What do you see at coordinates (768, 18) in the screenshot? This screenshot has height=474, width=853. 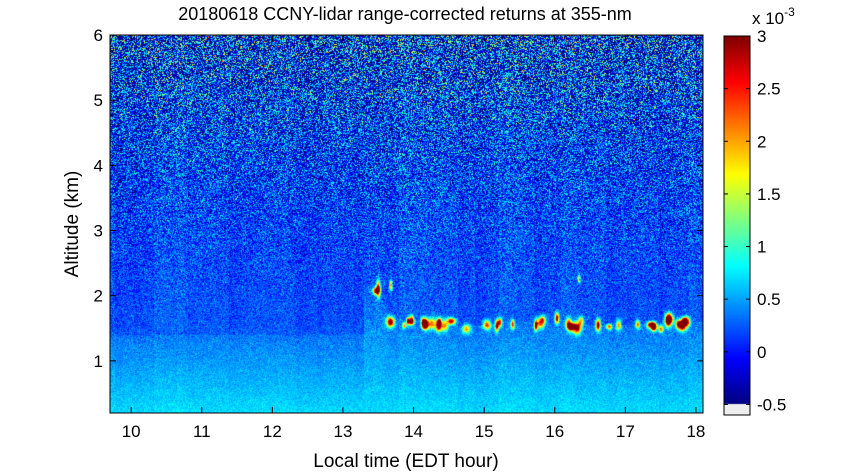 I see `colorbar-exponent-base: x 10` at bounding box center [768, 18].